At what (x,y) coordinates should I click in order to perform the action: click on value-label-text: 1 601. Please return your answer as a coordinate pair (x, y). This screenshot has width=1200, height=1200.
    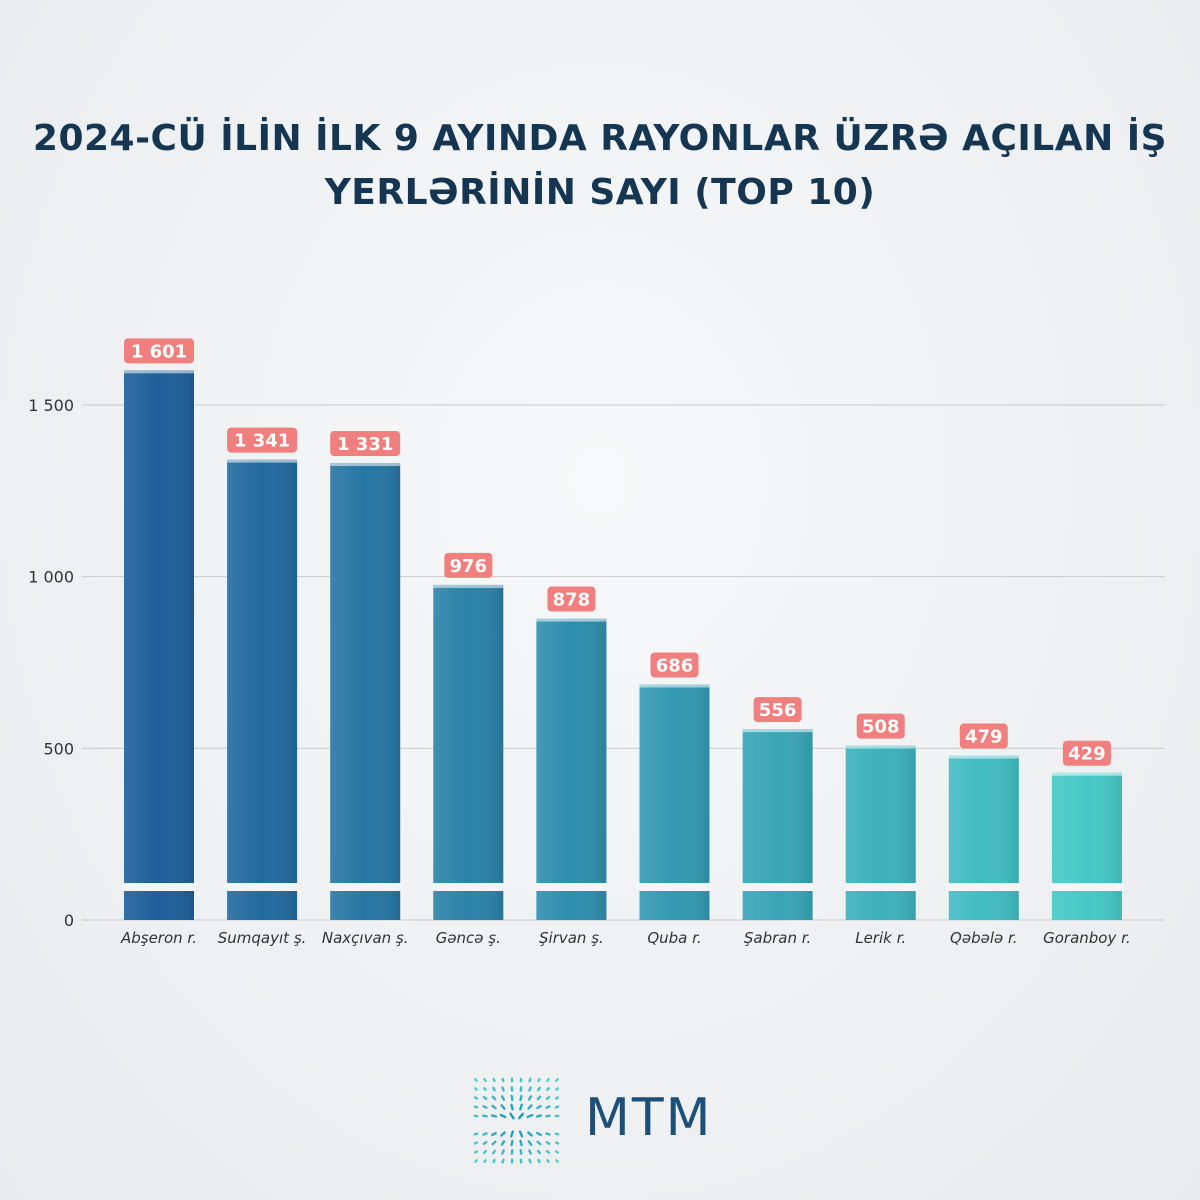
    Looking at the image, I should click on (159, 351).